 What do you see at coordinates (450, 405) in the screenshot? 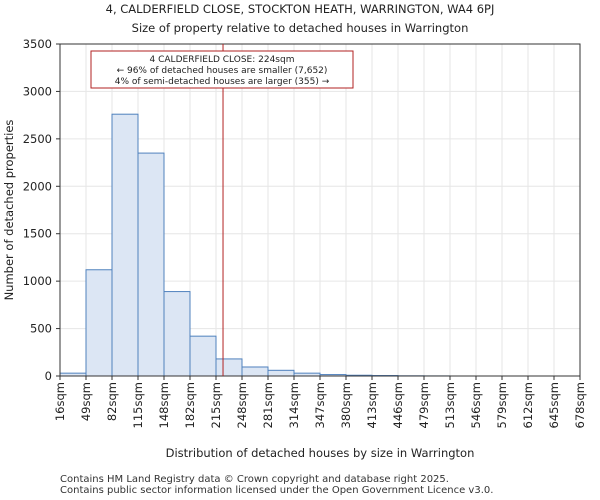
I see `x-tick-label: 513sqm` at bounding box center [450, 405].